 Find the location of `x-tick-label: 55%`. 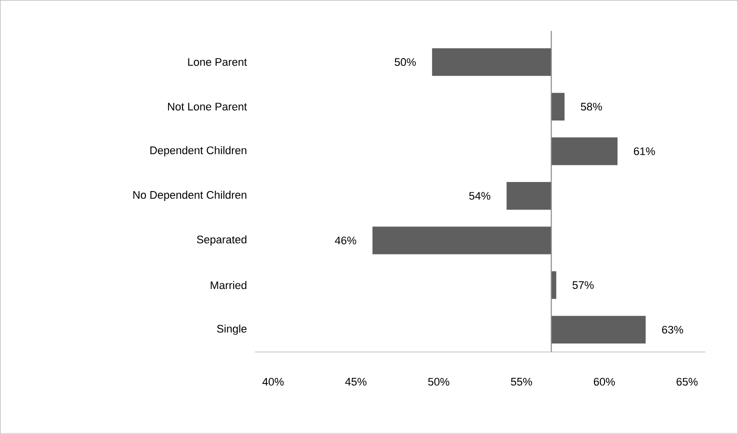

x-tick-label: 55% is located at coordinates (521, 382).